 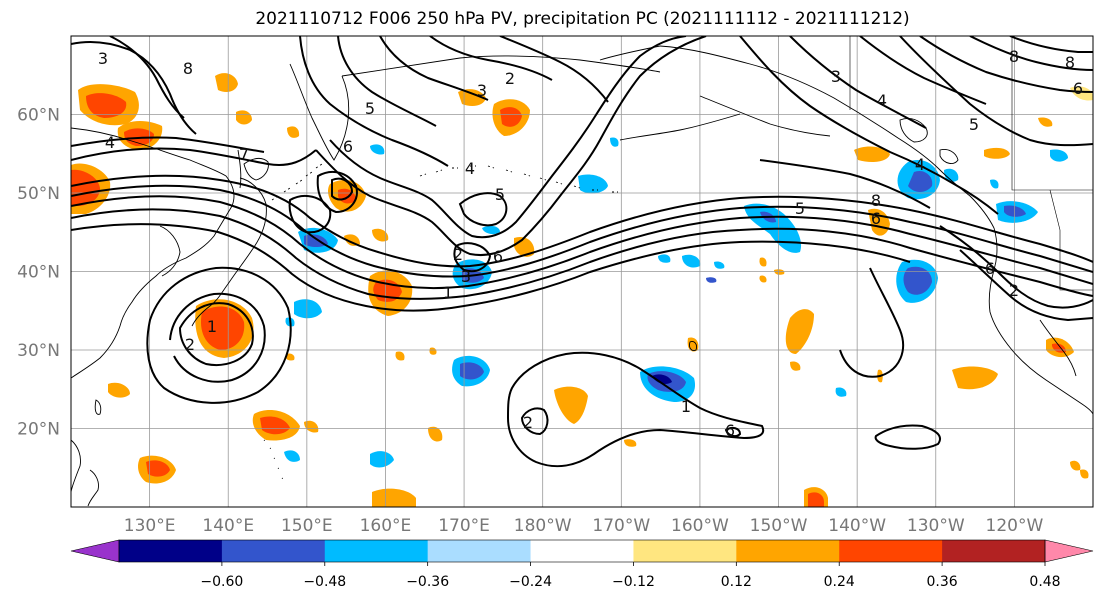 I want to click on border, so click(x=1052, y=113).